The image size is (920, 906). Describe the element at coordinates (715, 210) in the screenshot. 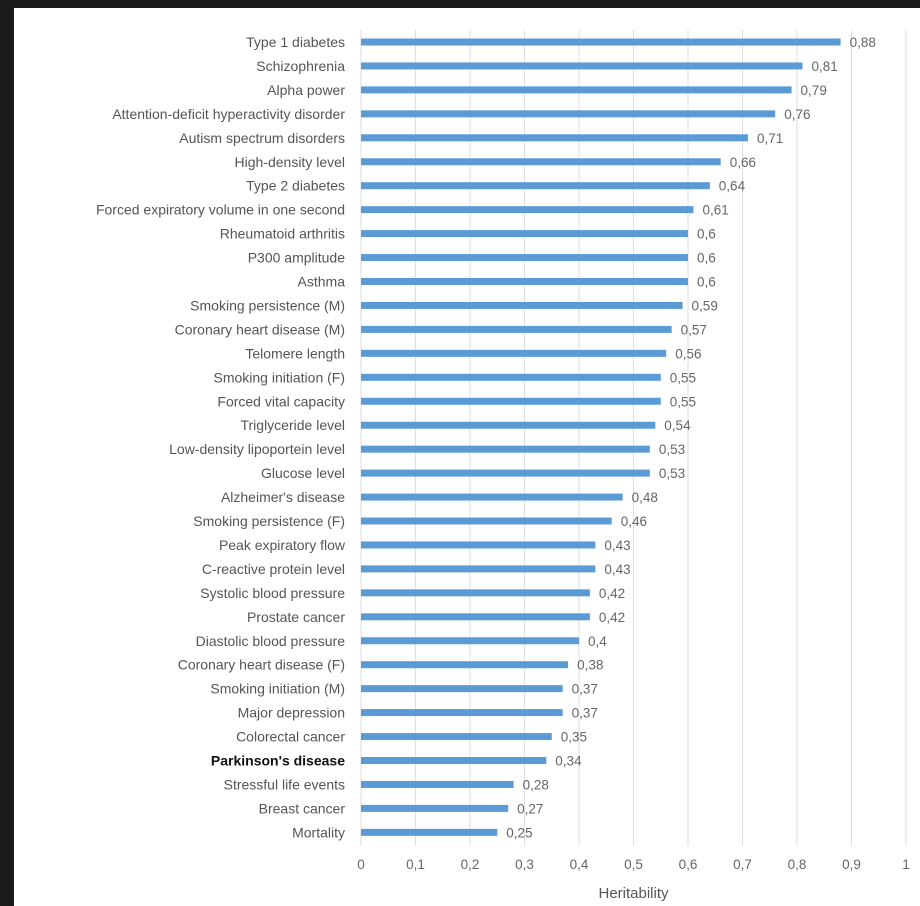

I see `value-label: 0,61` at that location.